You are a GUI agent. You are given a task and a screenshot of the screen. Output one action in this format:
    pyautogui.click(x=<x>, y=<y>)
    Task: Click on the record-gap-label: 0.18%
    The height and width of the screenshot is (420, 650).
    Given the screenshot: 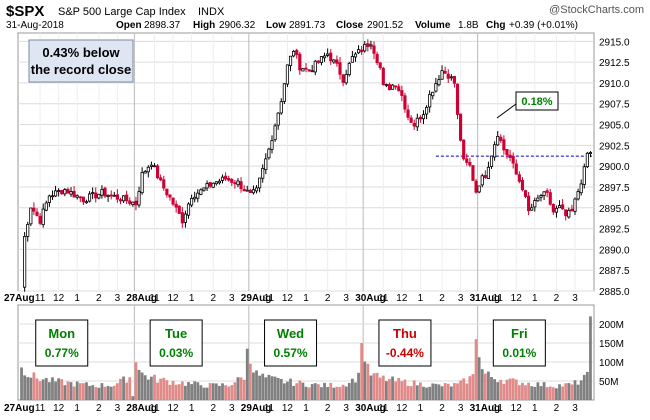 What is the action you would take?
    pyautogui.click(x=536, y=102)
    